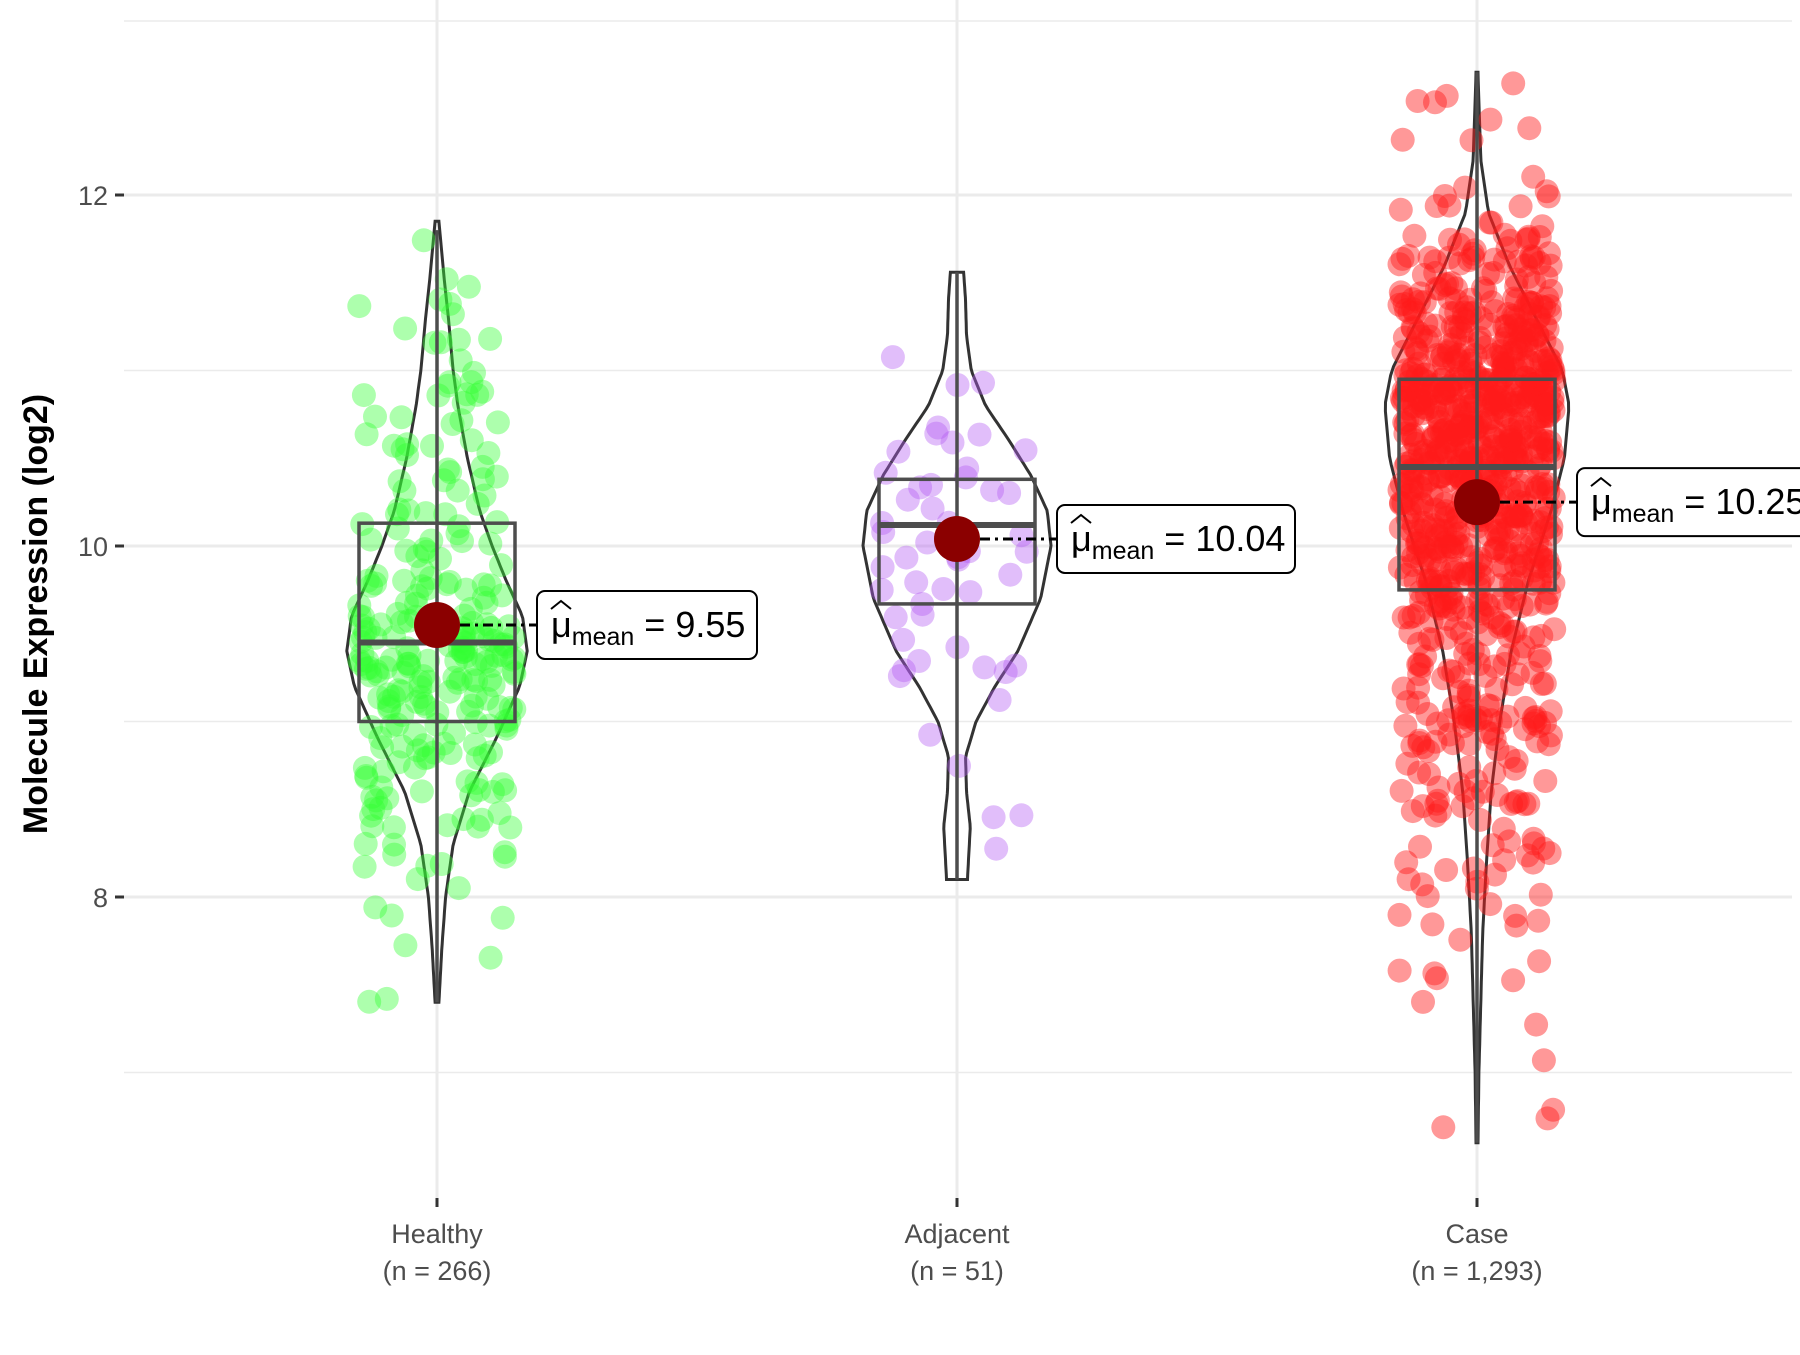 The height and width of the screenshot is (1355, 1800). I want to click on y-axis-title: Molecule Expression (log2), so click(36, 614).